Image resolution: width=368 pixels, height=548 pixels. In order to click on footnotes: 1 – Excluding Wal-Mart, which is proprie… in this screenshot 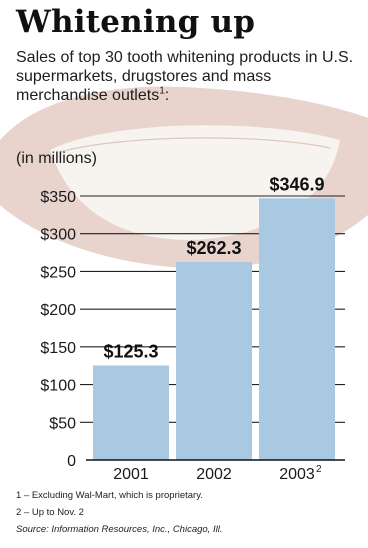, I will do `click(186, 512)`.